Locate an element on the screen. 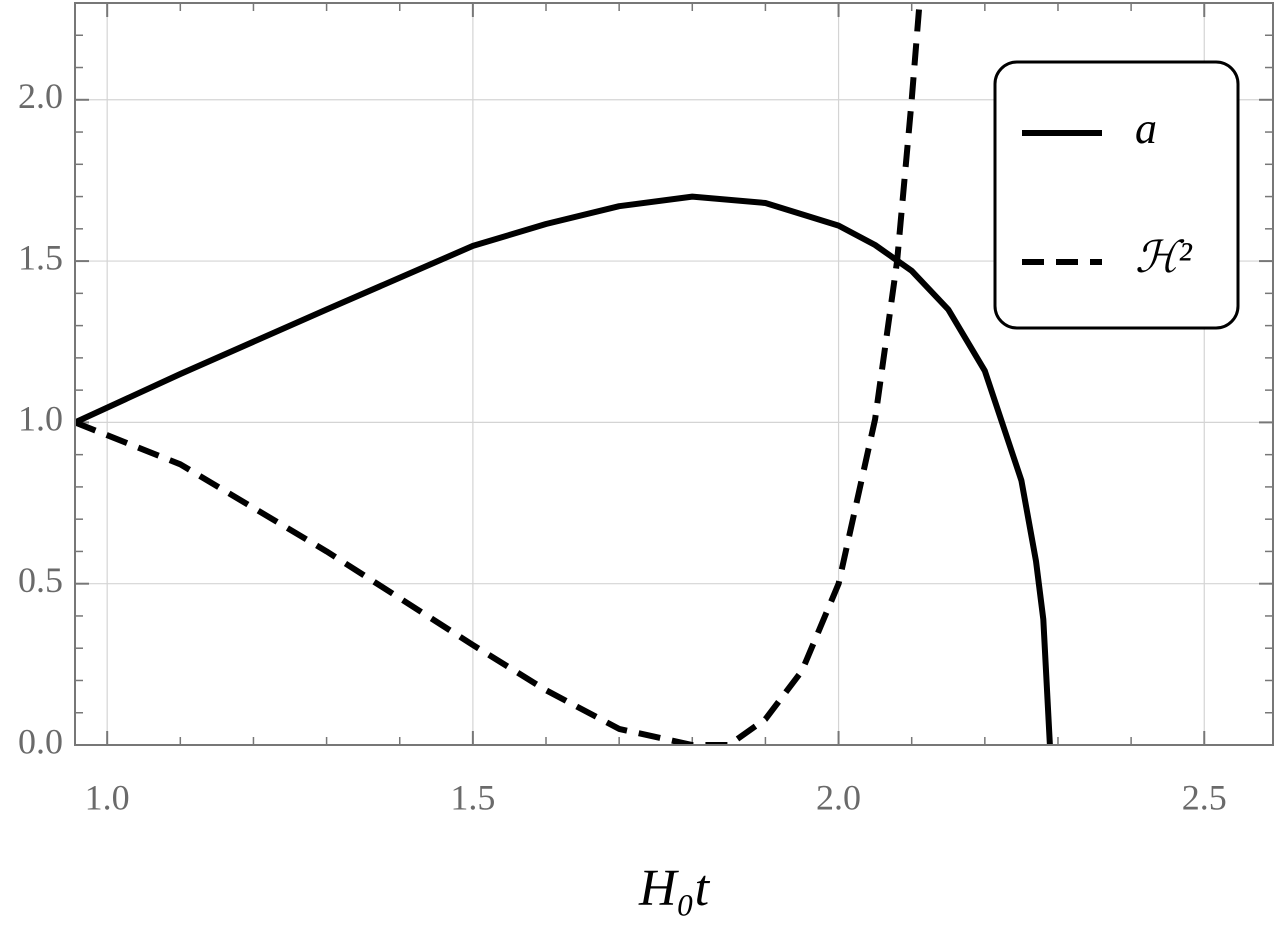 This screenshot has height=939, width=1280. legend-label: a is located at coordinates (1146, 128).